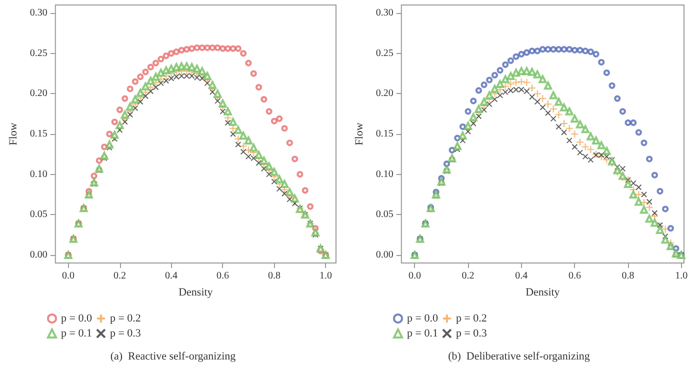  I want to click on text: (a) Reactive self-organizing, so click(173, 356).